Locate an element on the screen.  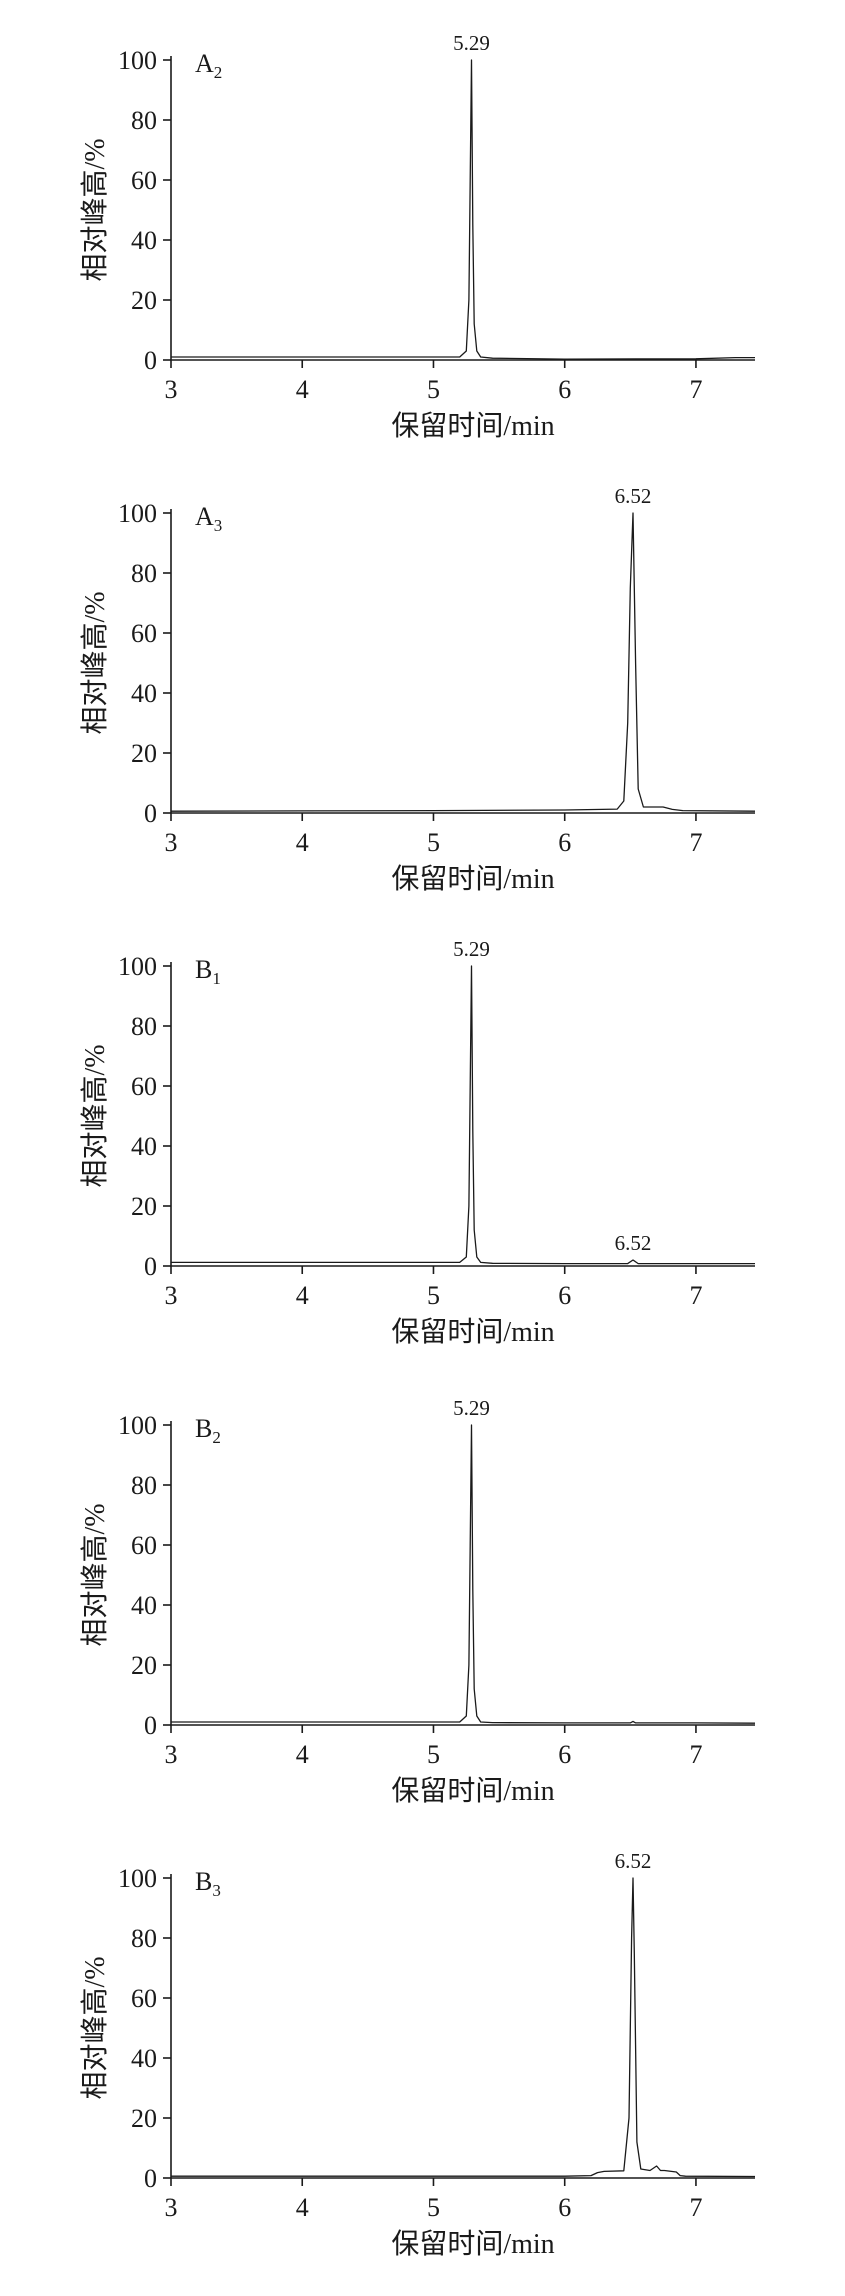
panel-label: B3 is located at coordinates (208, 1883).